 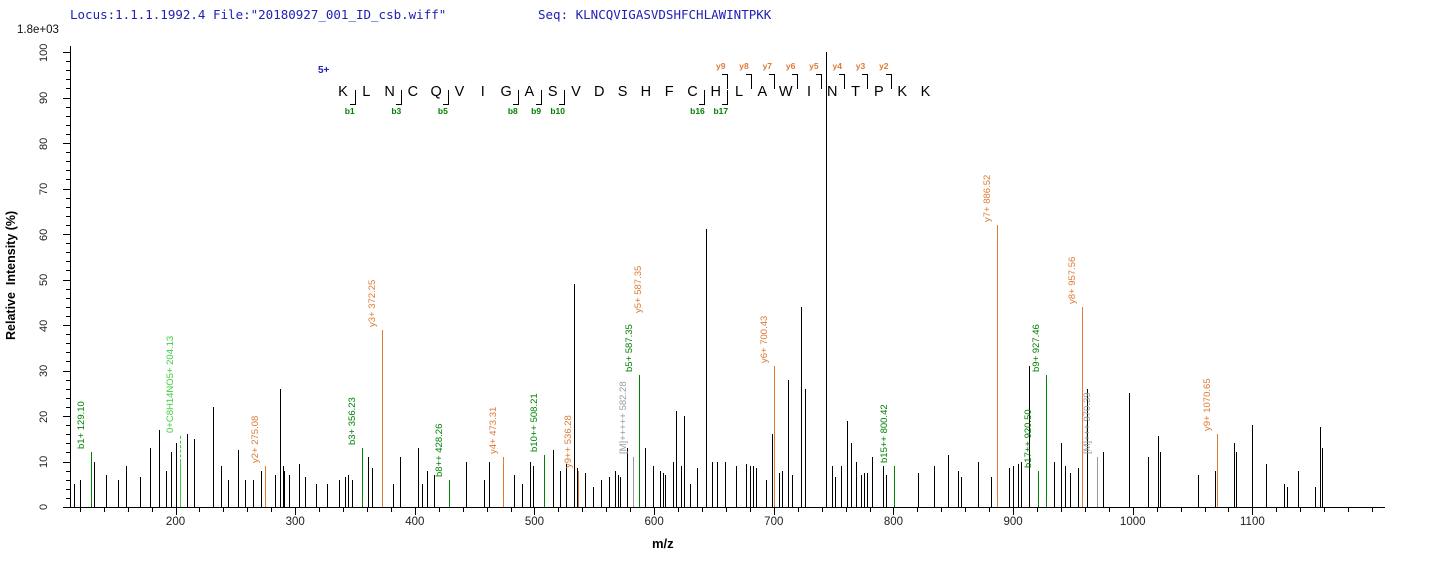 What do you see at coordinates (534, 522) in the screenshot?
I see `x-tick-label: 500` at bounding box center [534, 522].